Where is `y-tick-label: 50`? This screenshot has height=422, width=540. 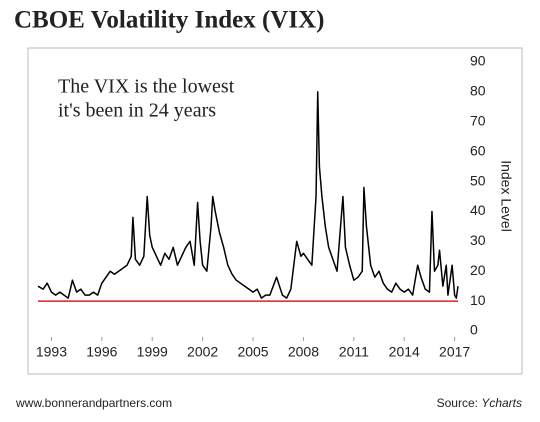
y-tick-label: 50 is located at coordinates (478, 180).